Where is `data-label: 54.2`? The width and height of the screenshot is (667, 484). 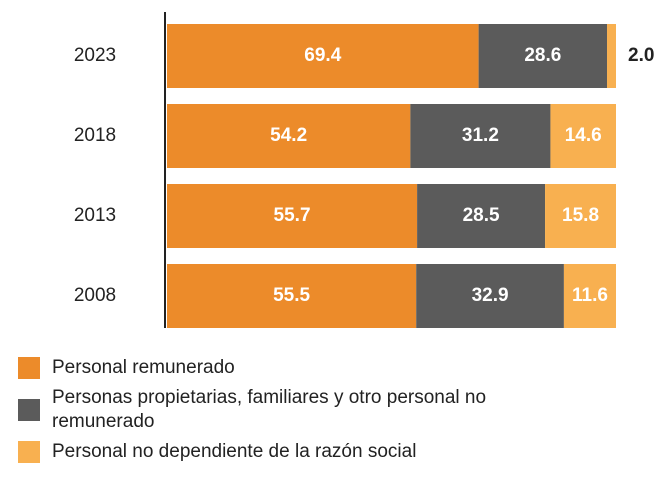
data-label: 54.2 is located at coordinates (288, 135).